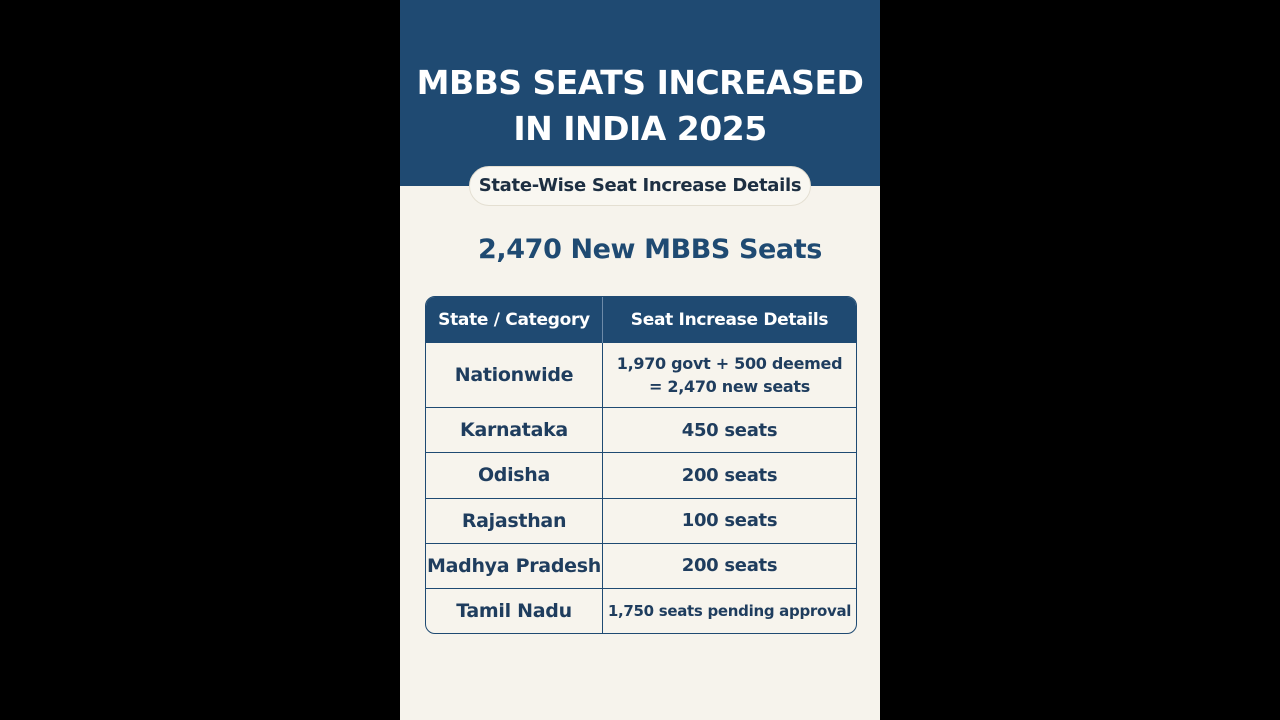 The image size is (1280, 720). I want to click on table-header-row: State / Category Seat Increase Details, so click(641, 320).